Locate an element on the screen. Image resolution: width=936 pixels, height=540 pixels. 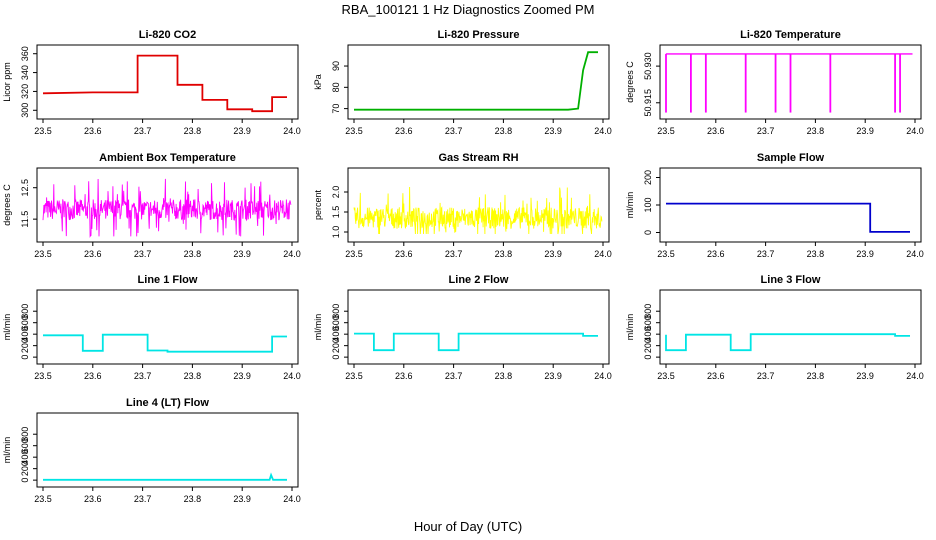
y-tick-label: 340 is located at coordinates (25, 72).